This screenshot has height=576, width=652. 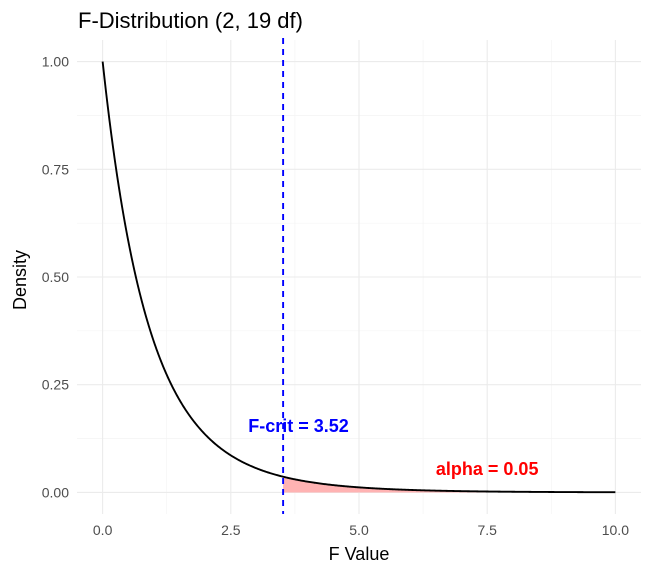 What do you see at coordinates (55, 277) in the screenshot?
I see `y-tick-label: 0.50` at bounding box center [55, 277].